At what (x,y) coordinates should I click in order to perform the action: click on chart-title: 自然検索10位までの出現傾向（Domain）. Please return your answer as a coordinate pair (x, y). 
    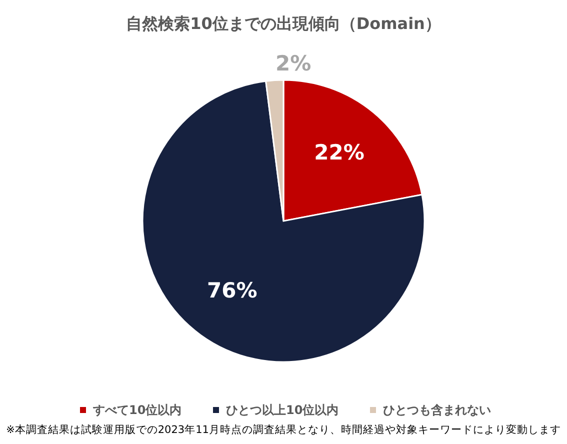
    Looking at the image, I should click on (283, 23).